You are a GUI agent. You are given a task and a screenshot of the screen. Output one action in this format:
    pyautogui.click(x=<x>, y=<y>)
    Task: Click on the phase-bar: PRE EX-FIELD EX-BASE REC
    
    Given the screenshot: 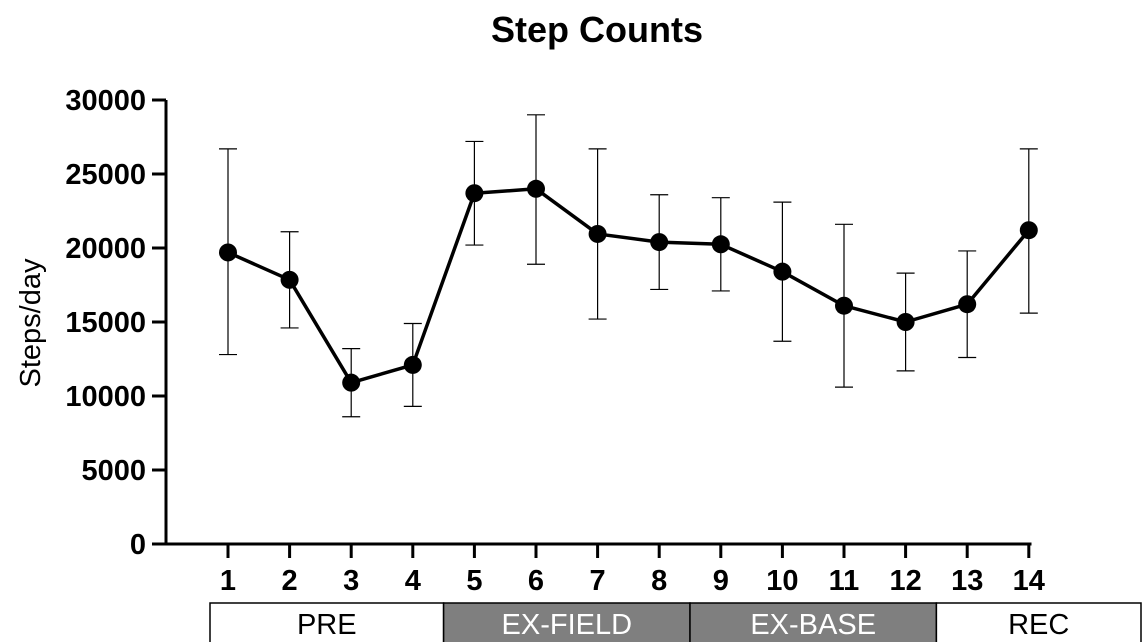 What is the action you would take?
    pyautogui.click(x=675, y=622)
    